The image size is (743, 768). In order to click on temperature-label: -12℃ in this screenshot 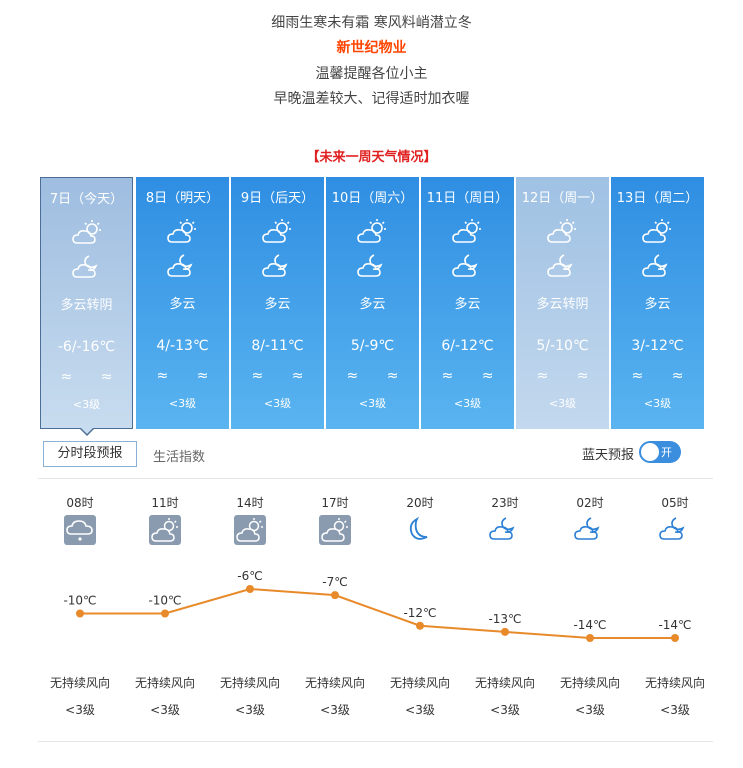, I will do `click(419, 613)`.